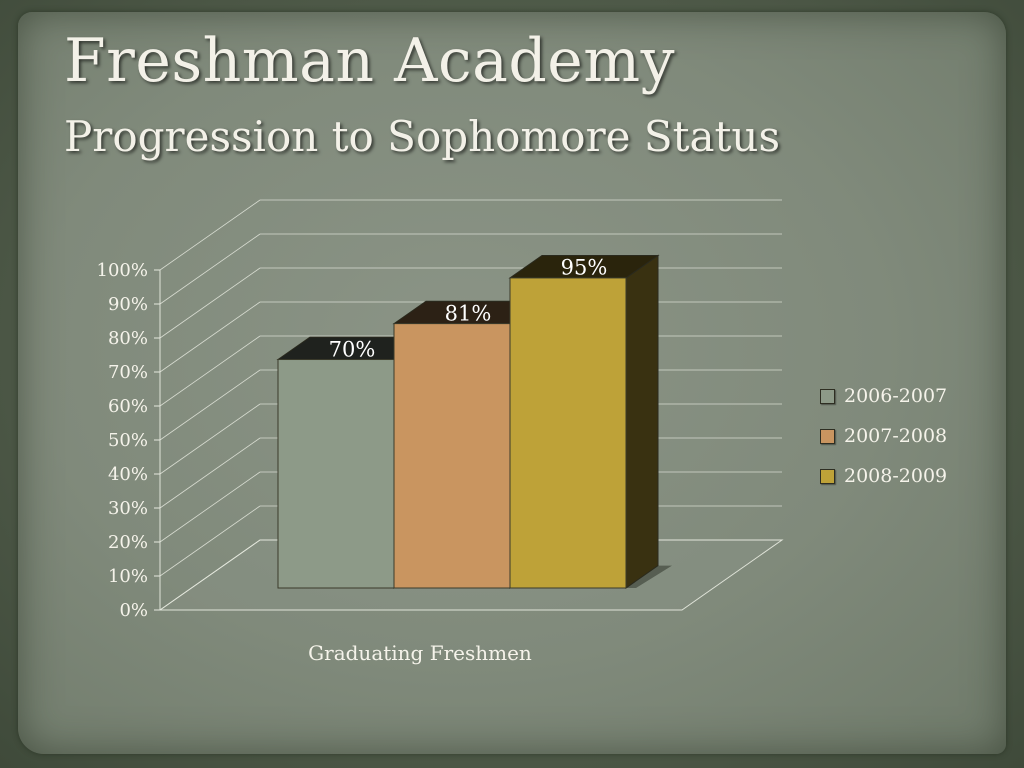 This screenshot has width=1024, height=768. I want to click on data-labels: 70% 81% 95%, so click(468, 309).